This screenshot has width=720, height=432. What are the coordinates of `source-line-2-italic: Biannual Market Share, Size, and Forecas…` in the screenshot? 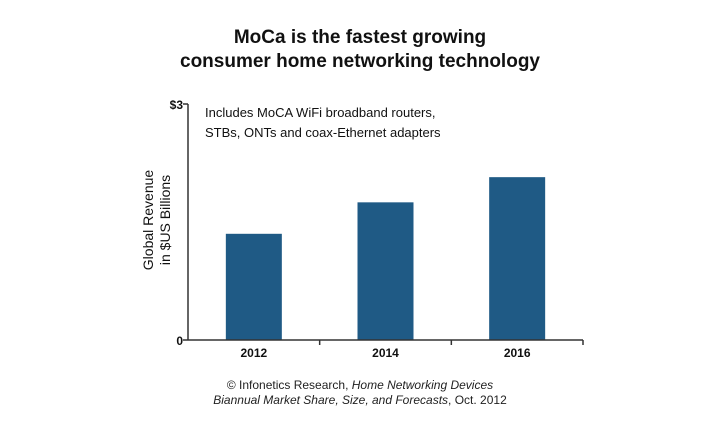 It's located at (331, 400).